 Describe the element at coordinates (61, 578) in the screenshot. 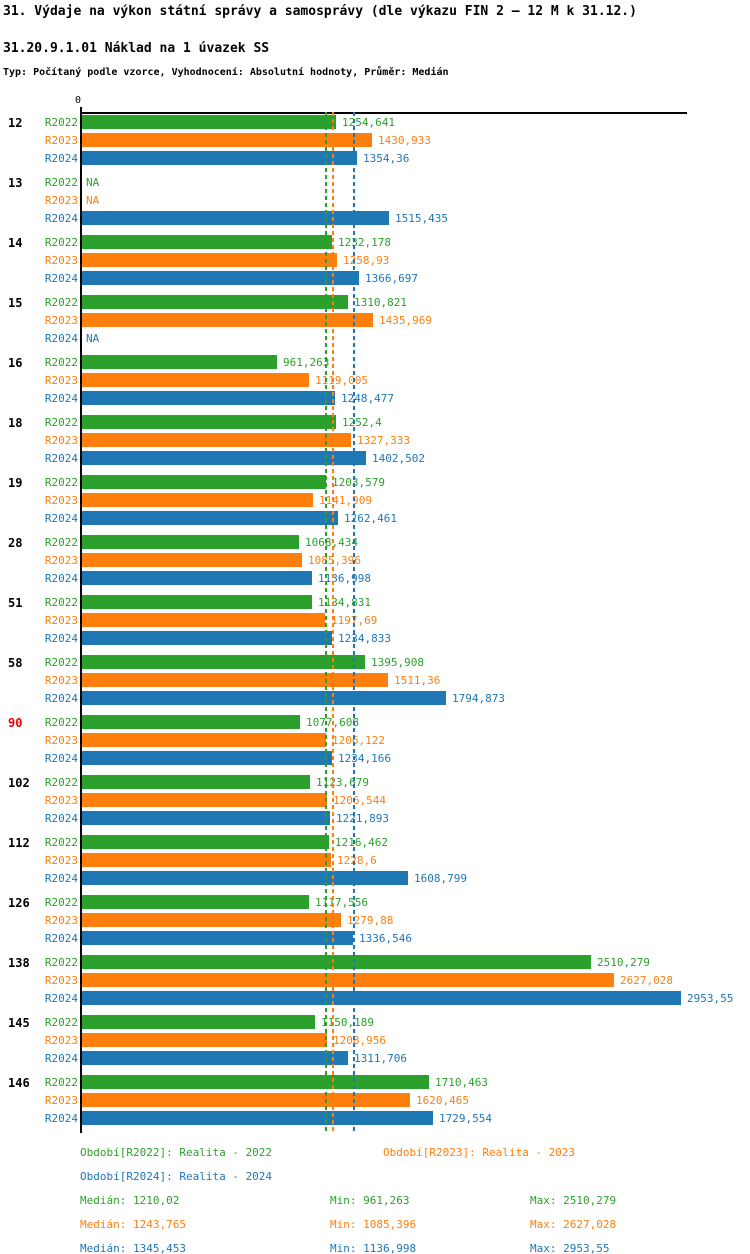

I see `series-row-label-R2024-28: R2024` at that location.